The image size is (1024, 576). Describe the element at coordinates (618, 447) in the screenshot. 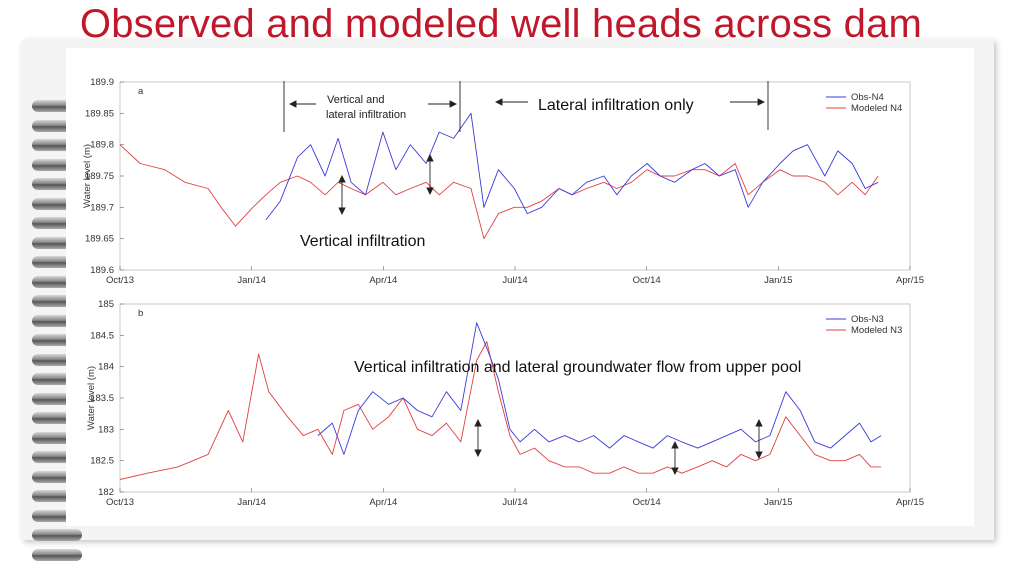

I see `panel-b-gap-arrows` at that location.